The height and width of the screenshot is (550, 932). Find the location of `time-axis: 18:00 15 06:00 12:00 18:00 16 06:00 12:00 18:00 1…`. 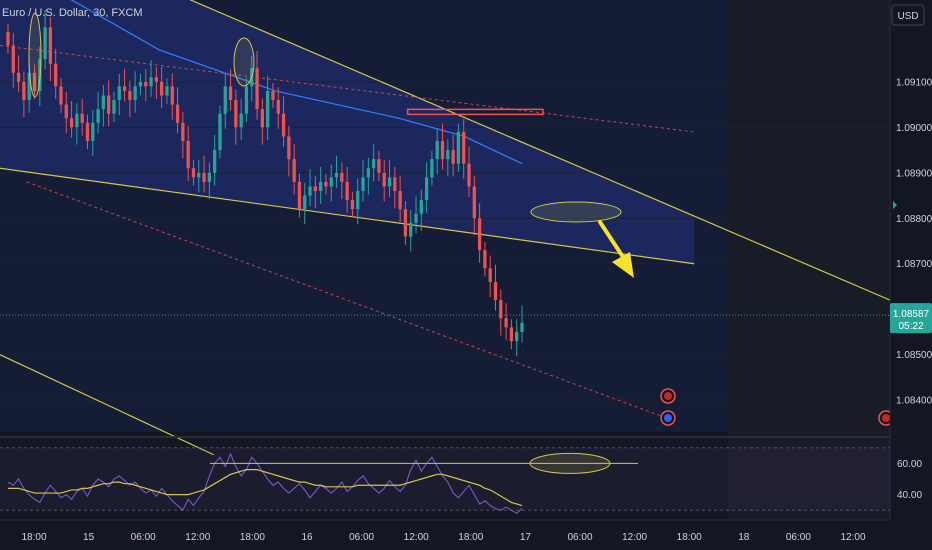

time-axis: 18:00 15 06:00 12:00 18:00 16 06:00 12:00 18:00 1… is located at coordinates (443, 537).